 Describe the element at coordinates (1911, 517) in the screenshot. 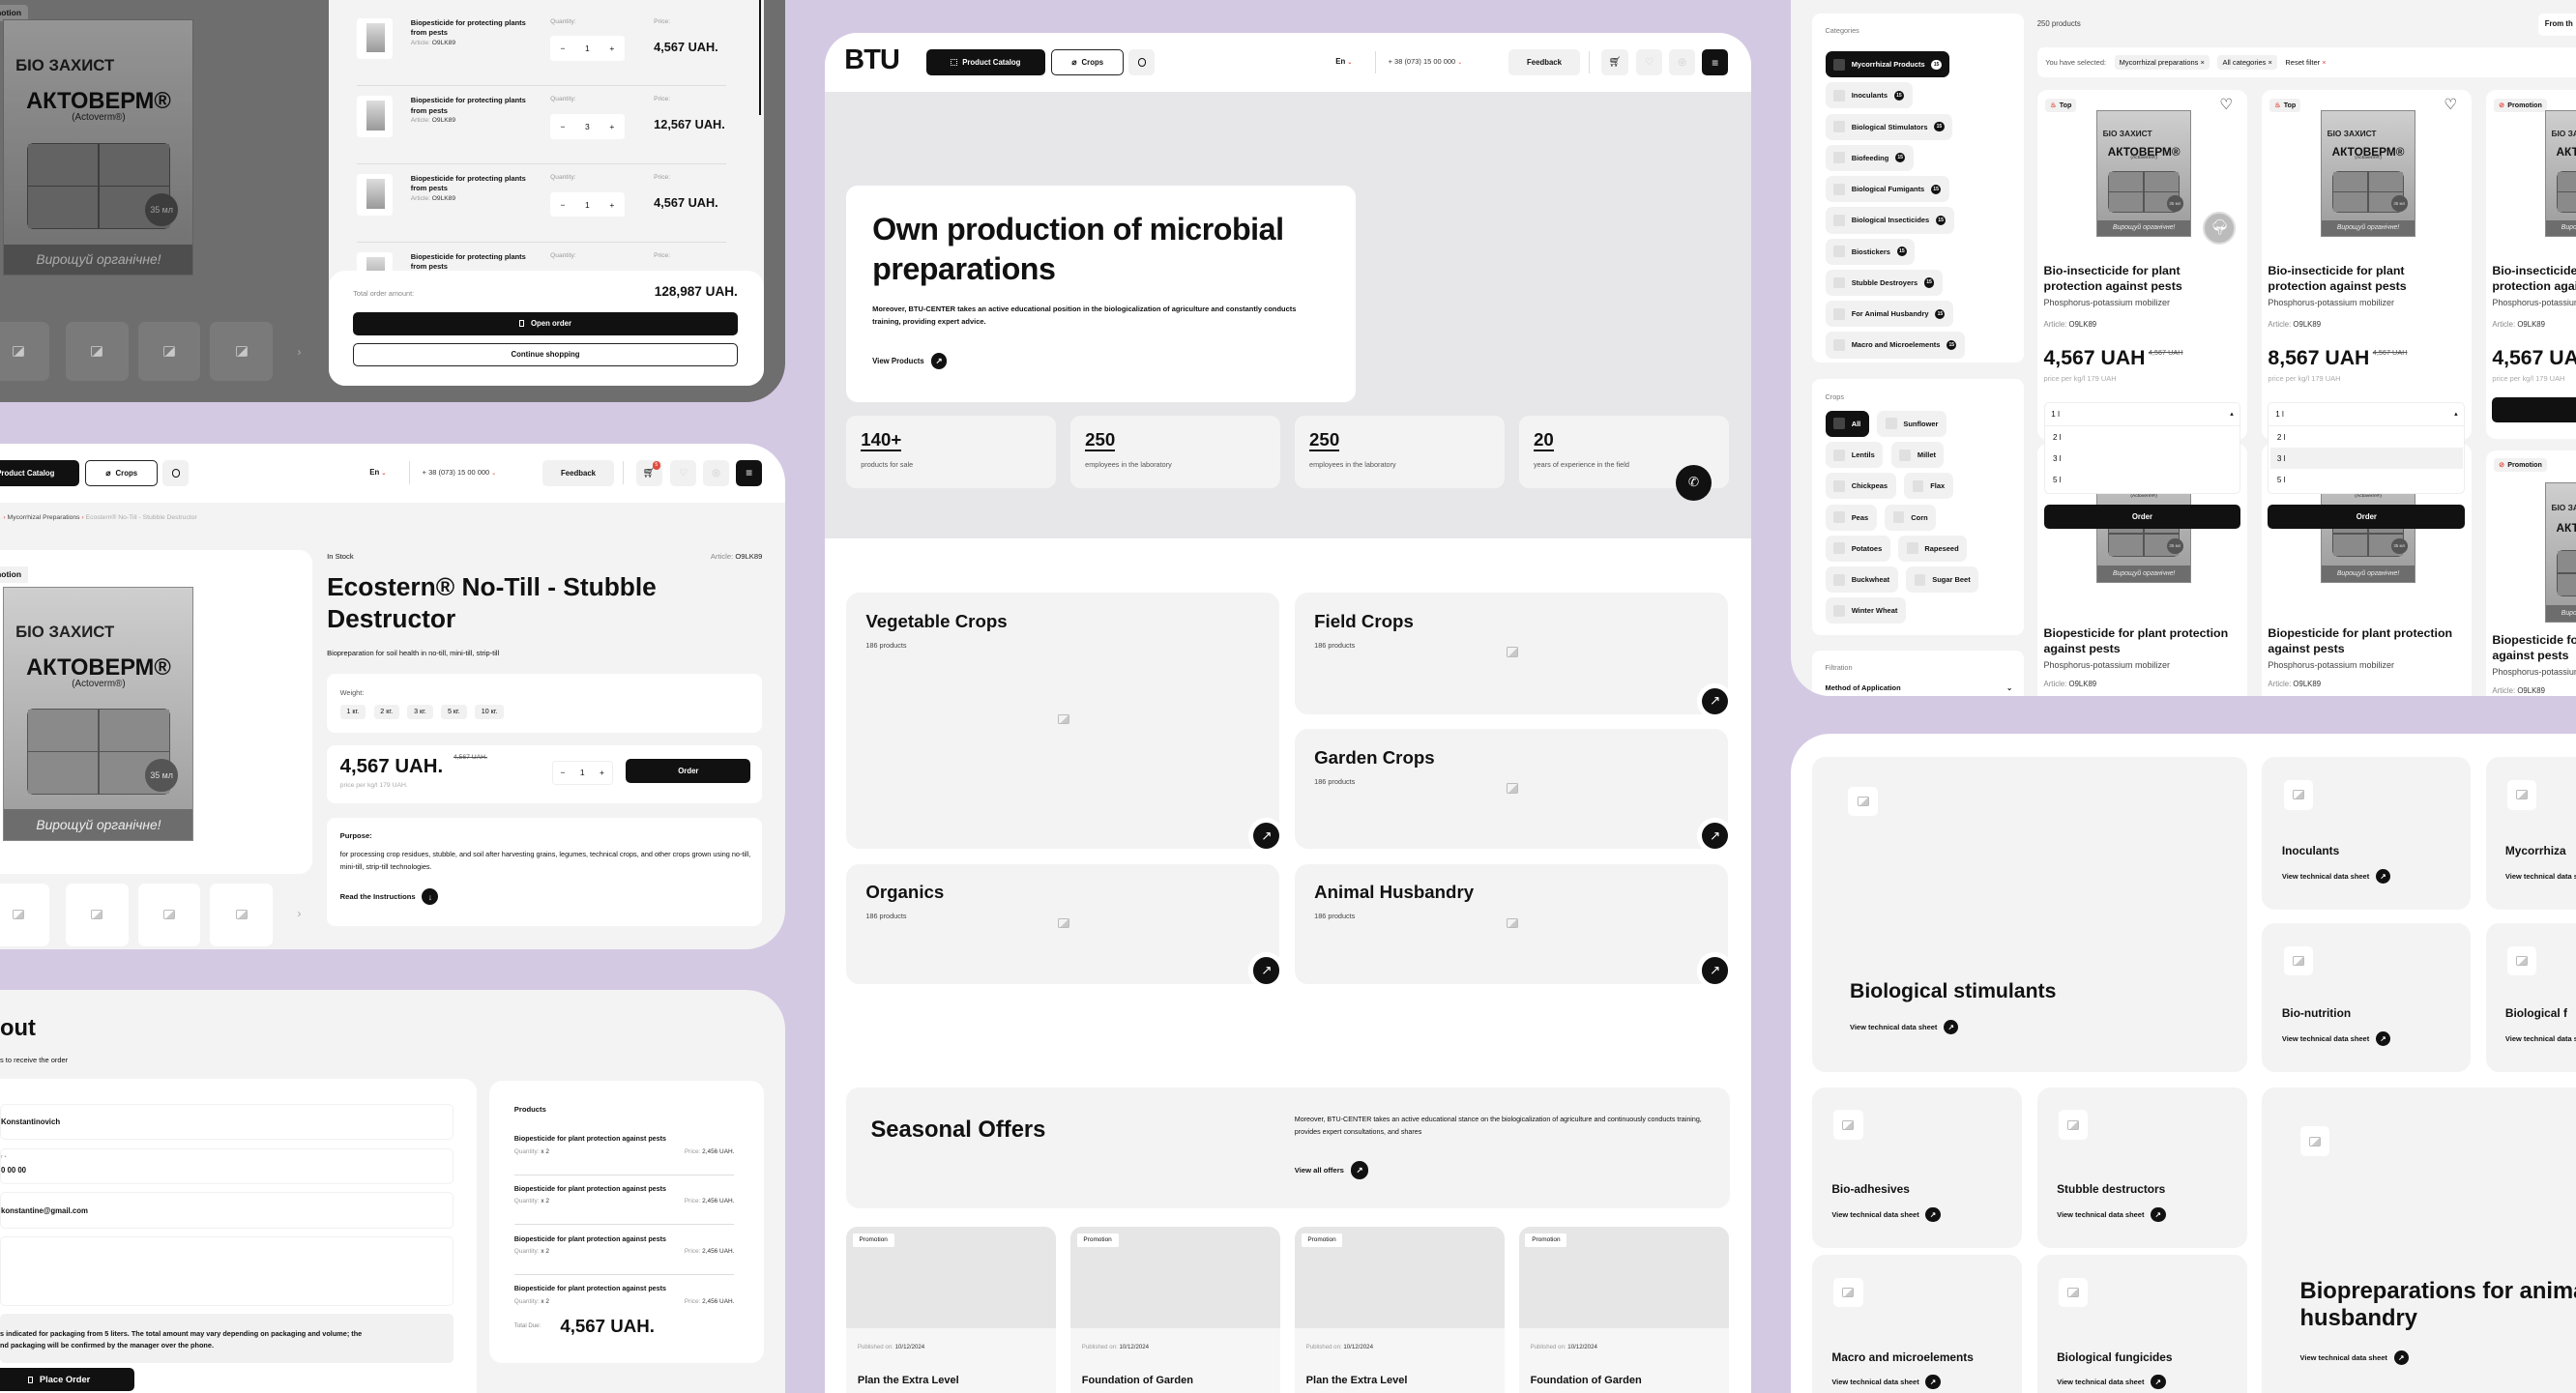

I see `crop-chip: Corn` at that location.